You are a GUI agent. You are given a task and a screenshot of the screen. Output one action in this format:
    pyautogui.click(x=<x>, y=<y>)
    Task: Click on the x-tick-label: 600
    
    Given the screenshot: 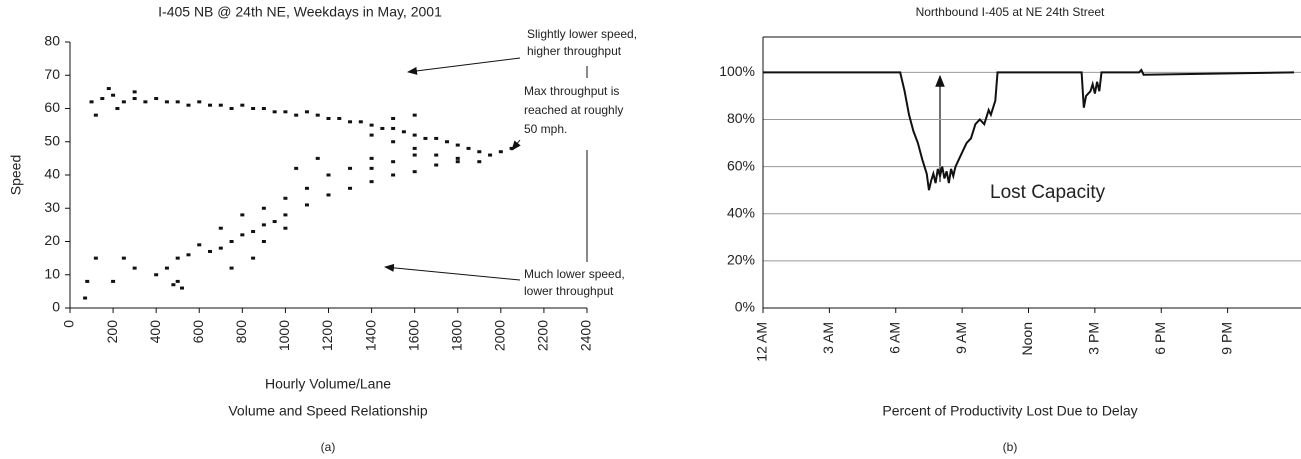 What is the action you would take?
    pyautogui.click(x=198, y=332)
    